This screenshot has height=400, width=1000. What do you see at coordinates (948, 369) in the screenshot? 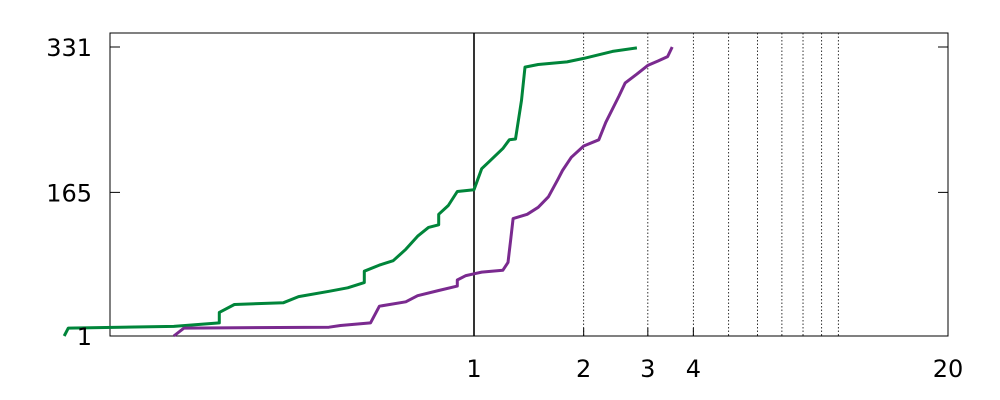
I see `x-tick-label-4: 20` at bounding box center [948, 369].